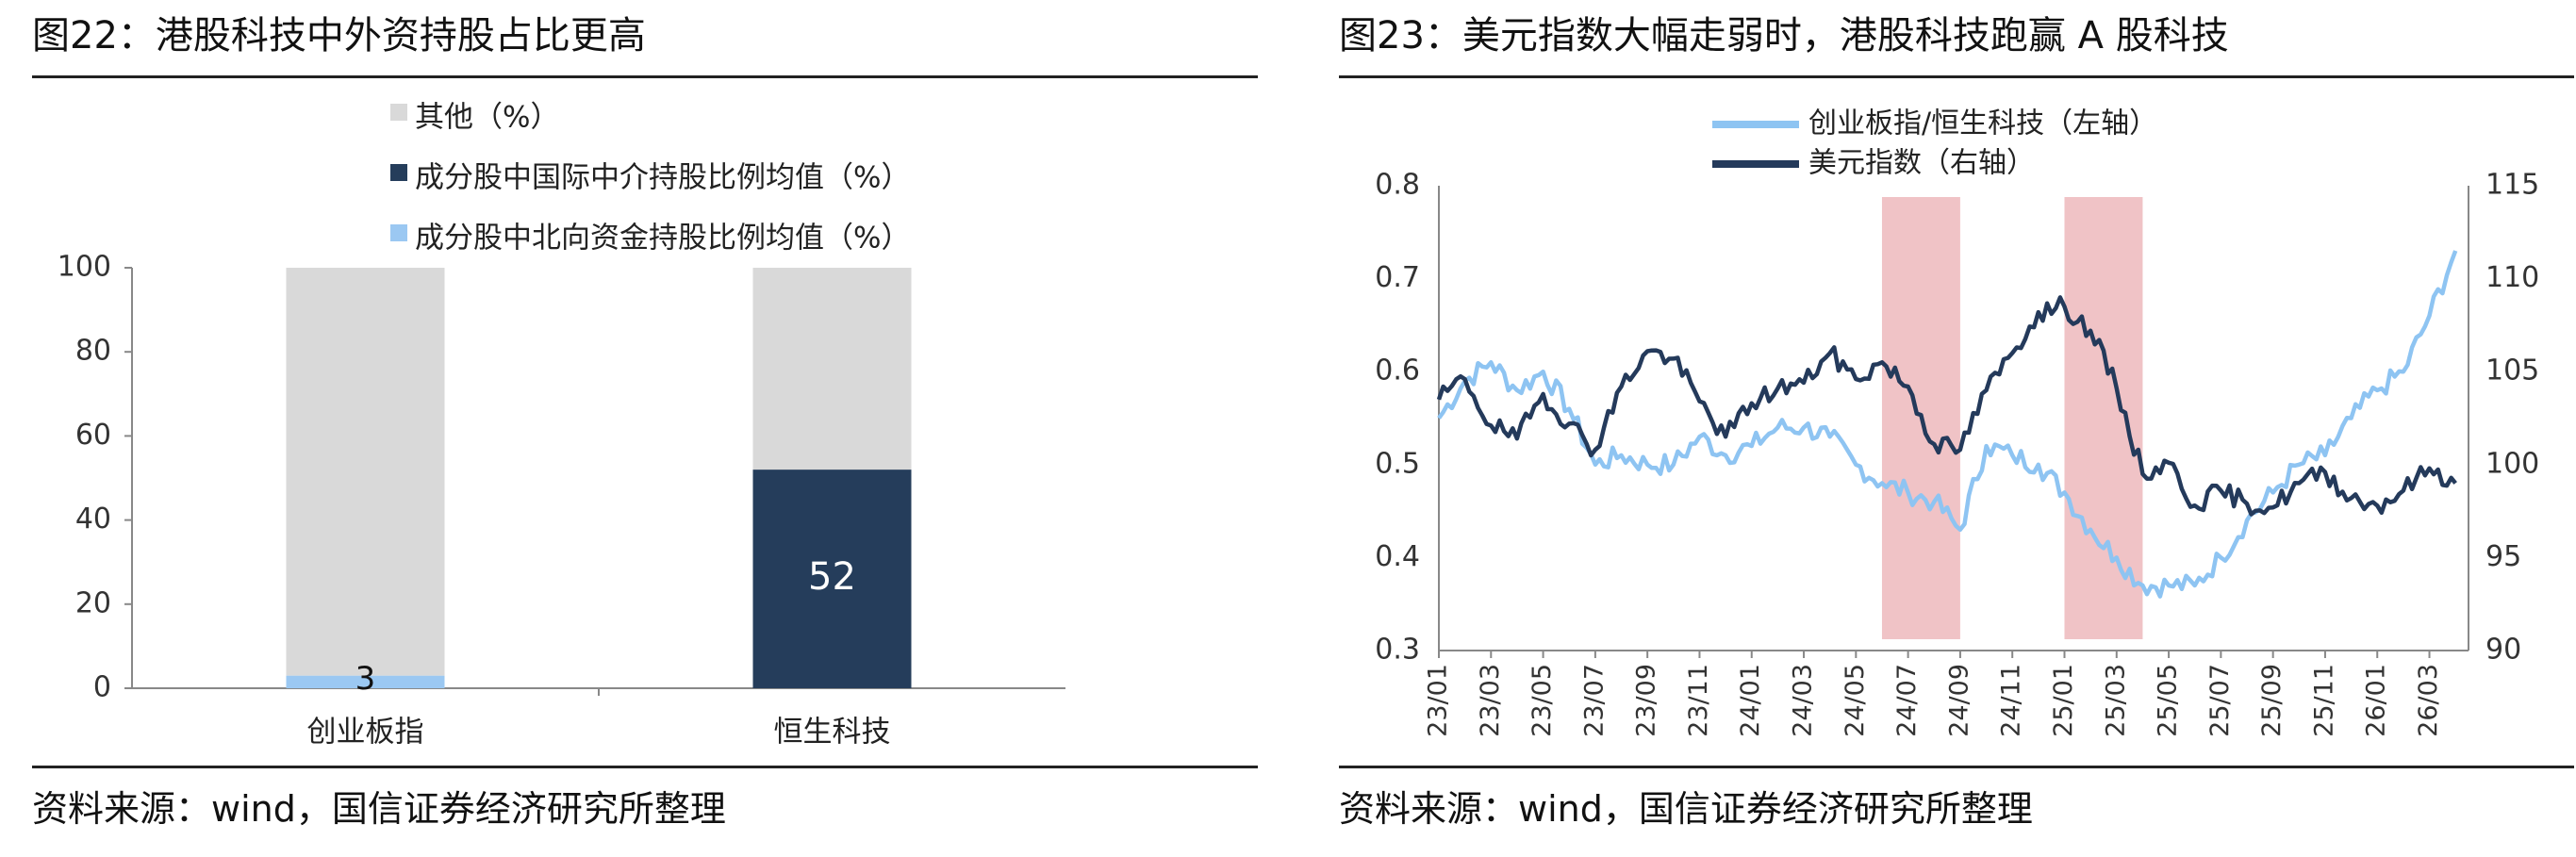 The image size is (2576, 857). Describe the element at coordinates (365, 679) in the screenshot. I see `data-label: 3` at that location.